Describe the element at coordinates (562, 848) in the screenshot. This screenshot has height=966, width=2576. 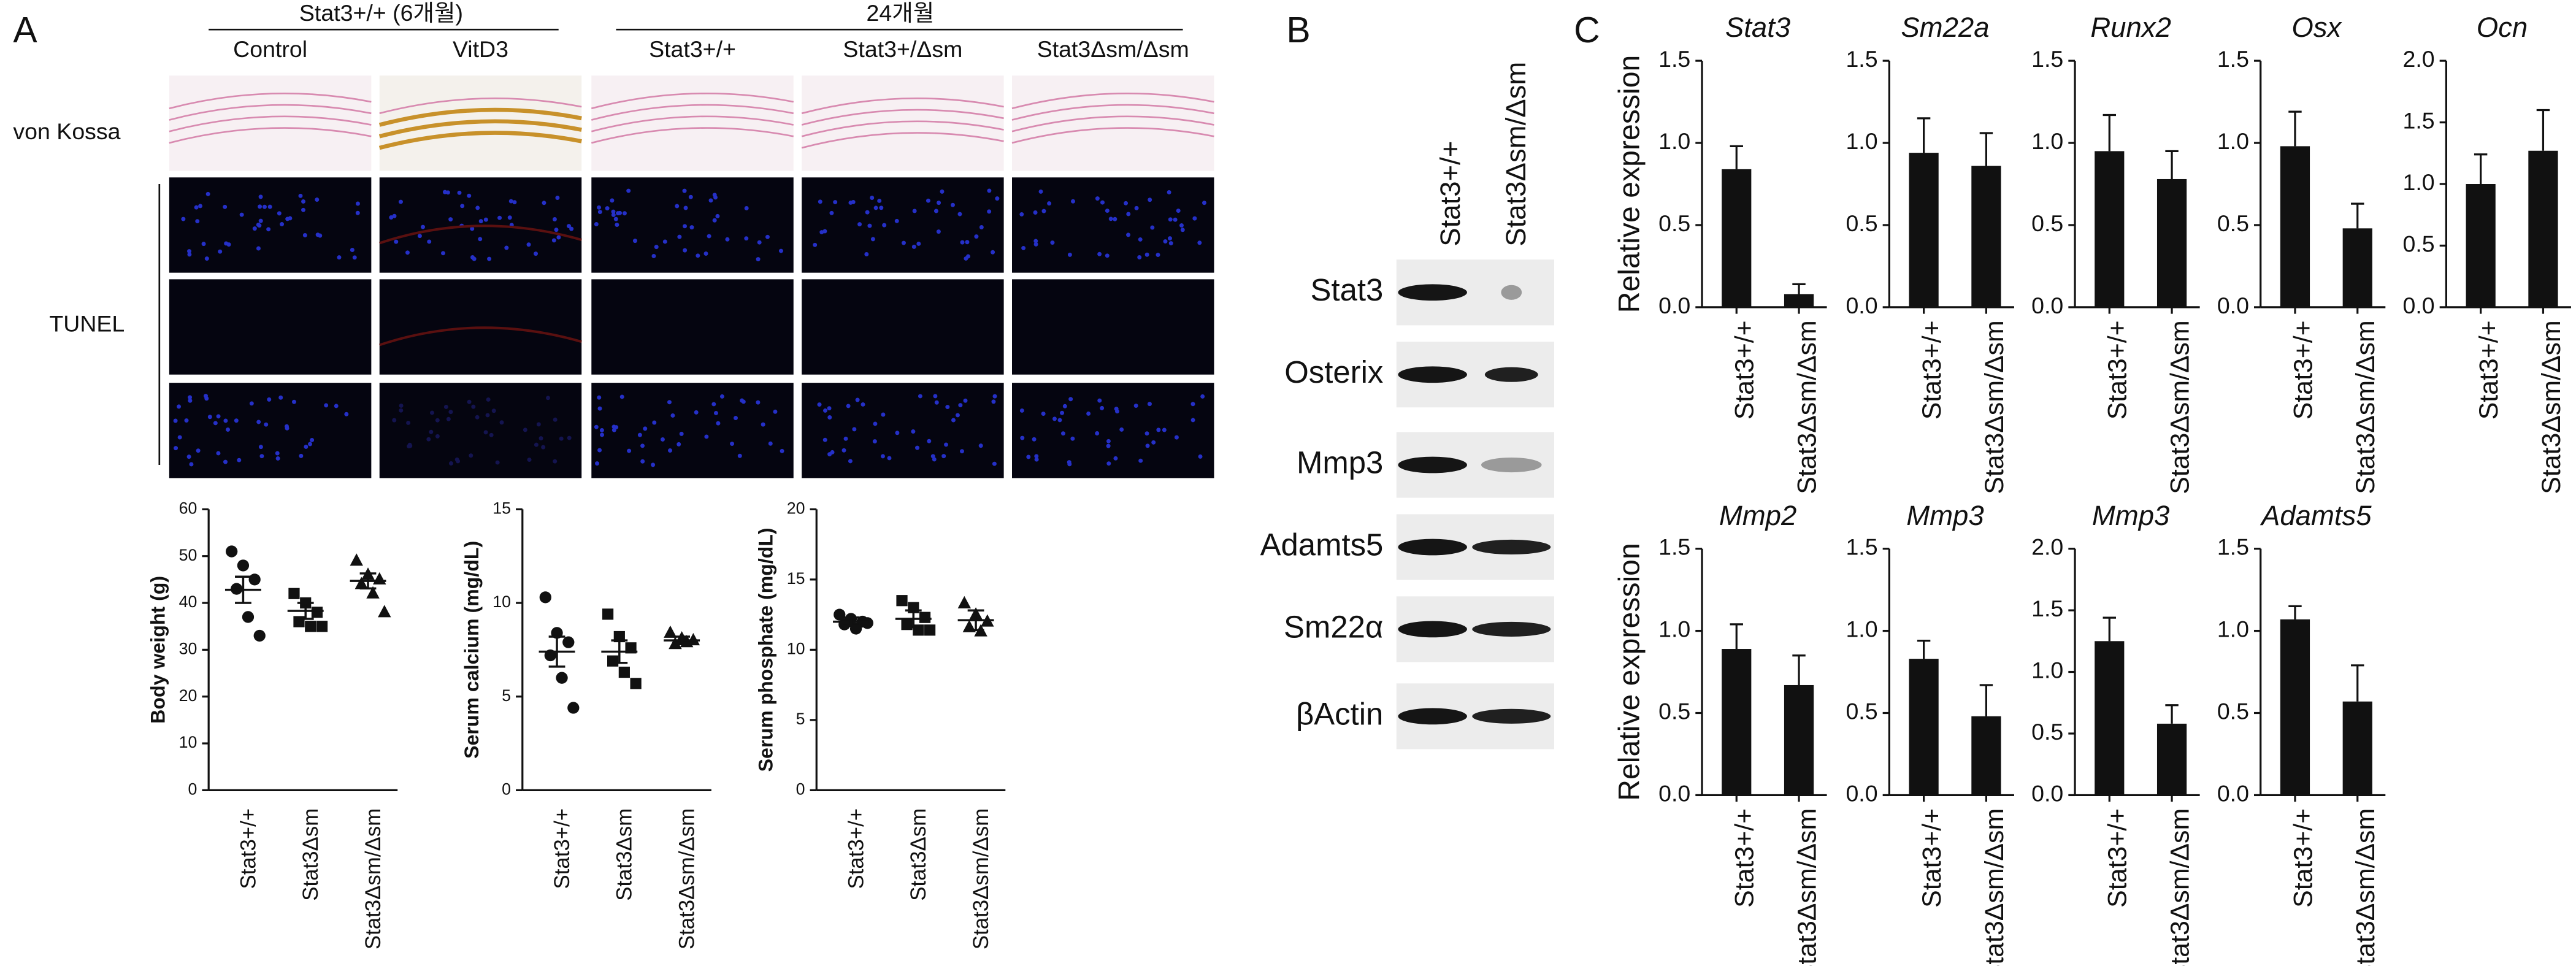
I see `x-tick-label: Stat3+/+` at that location.